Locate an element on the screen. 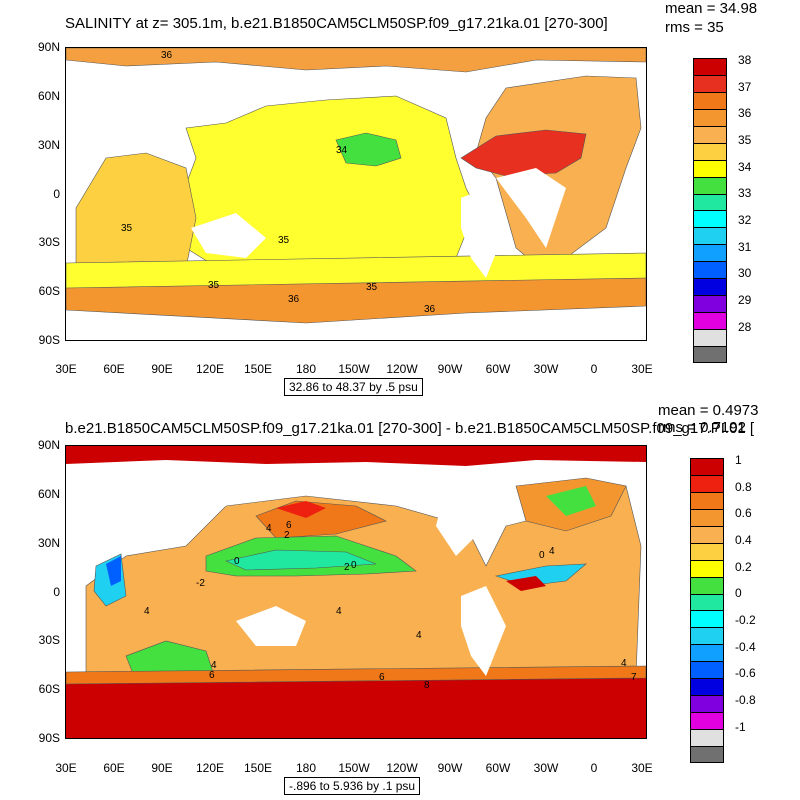 The height and width of the screenshot is (800, 800). bottom-rms: rms = 0.7192 is located at coordinates (702, 427).